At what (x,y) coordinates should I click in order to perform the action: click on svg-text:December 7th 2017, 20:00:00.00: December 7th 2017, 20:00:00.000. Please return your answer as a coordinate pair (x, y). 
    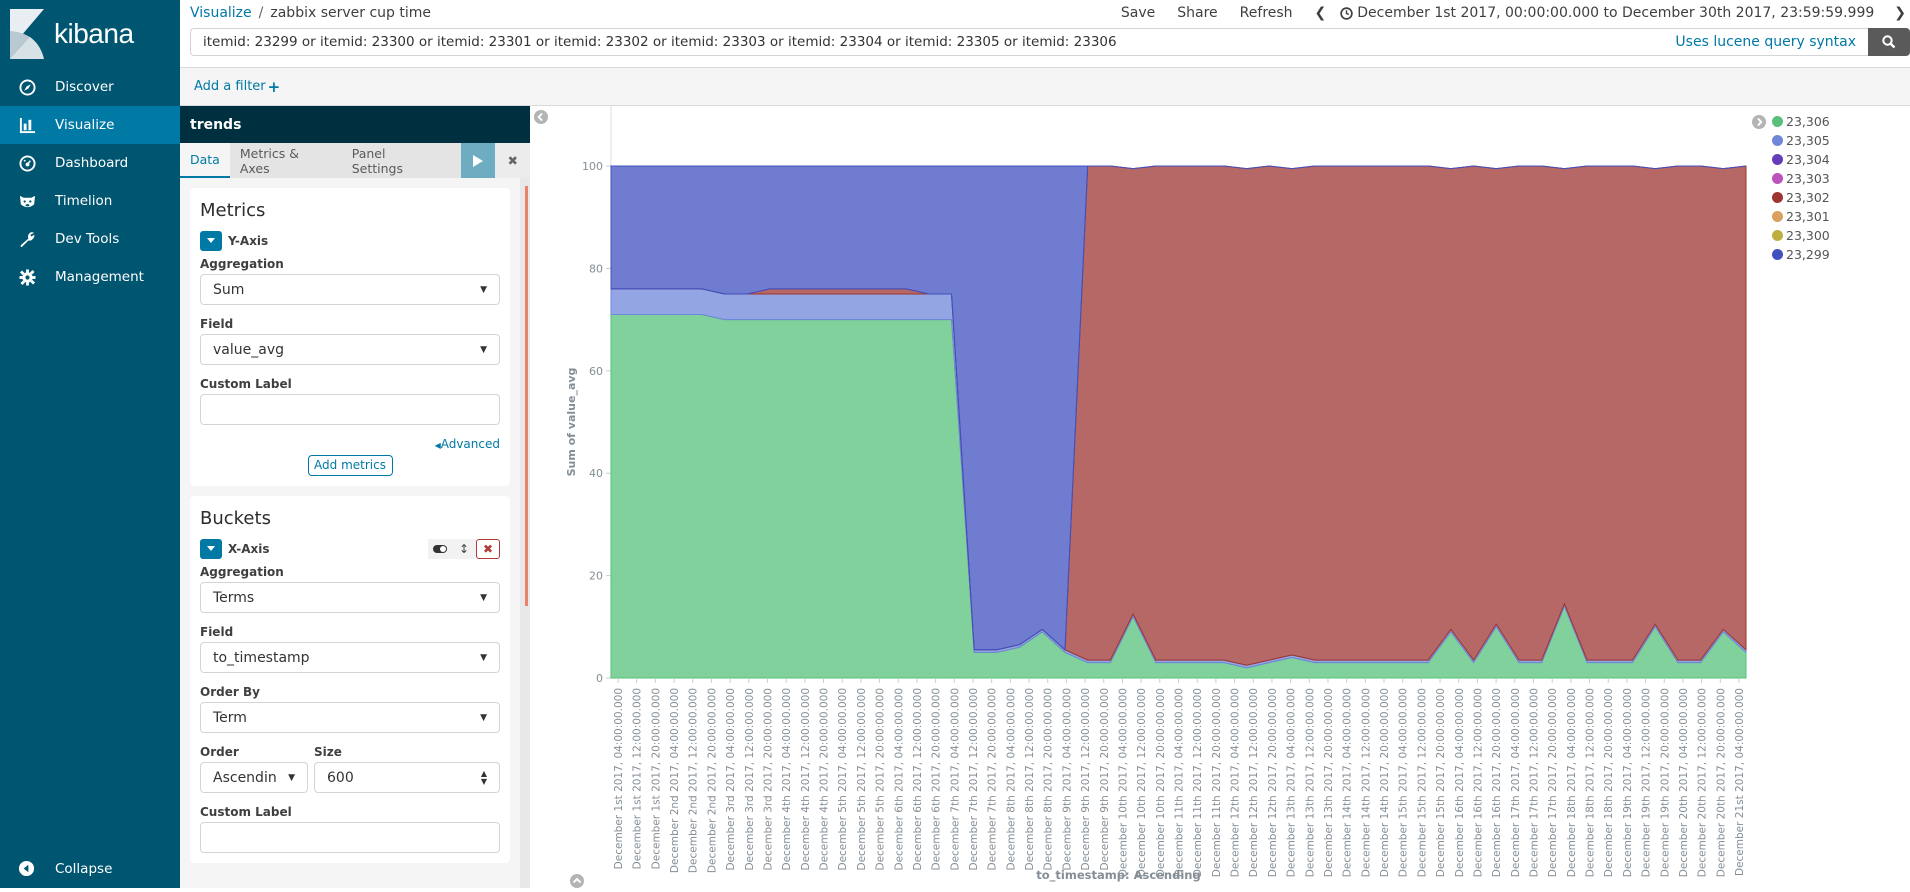
    Looking at the image, I should click on (993, 779).